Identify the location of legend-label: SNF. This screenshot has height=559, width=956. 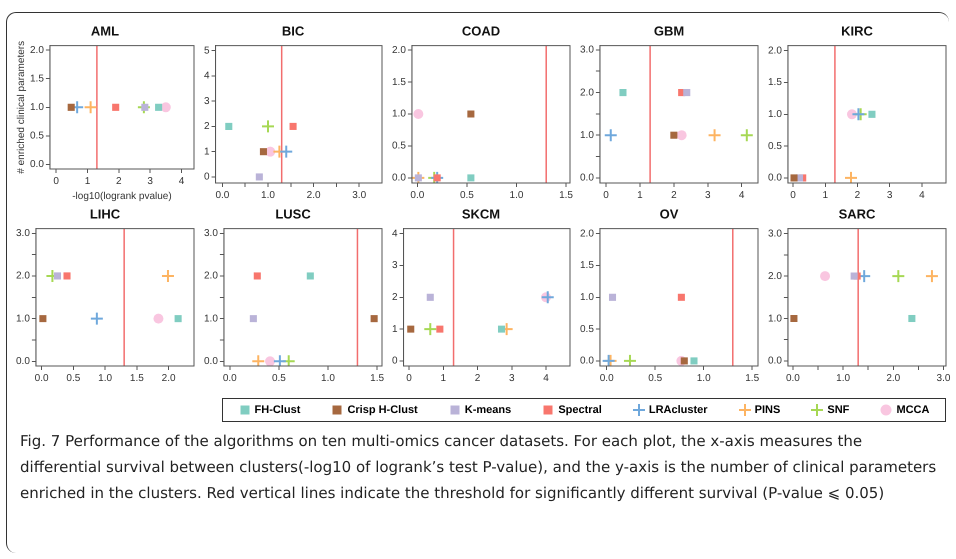
(838, 410).